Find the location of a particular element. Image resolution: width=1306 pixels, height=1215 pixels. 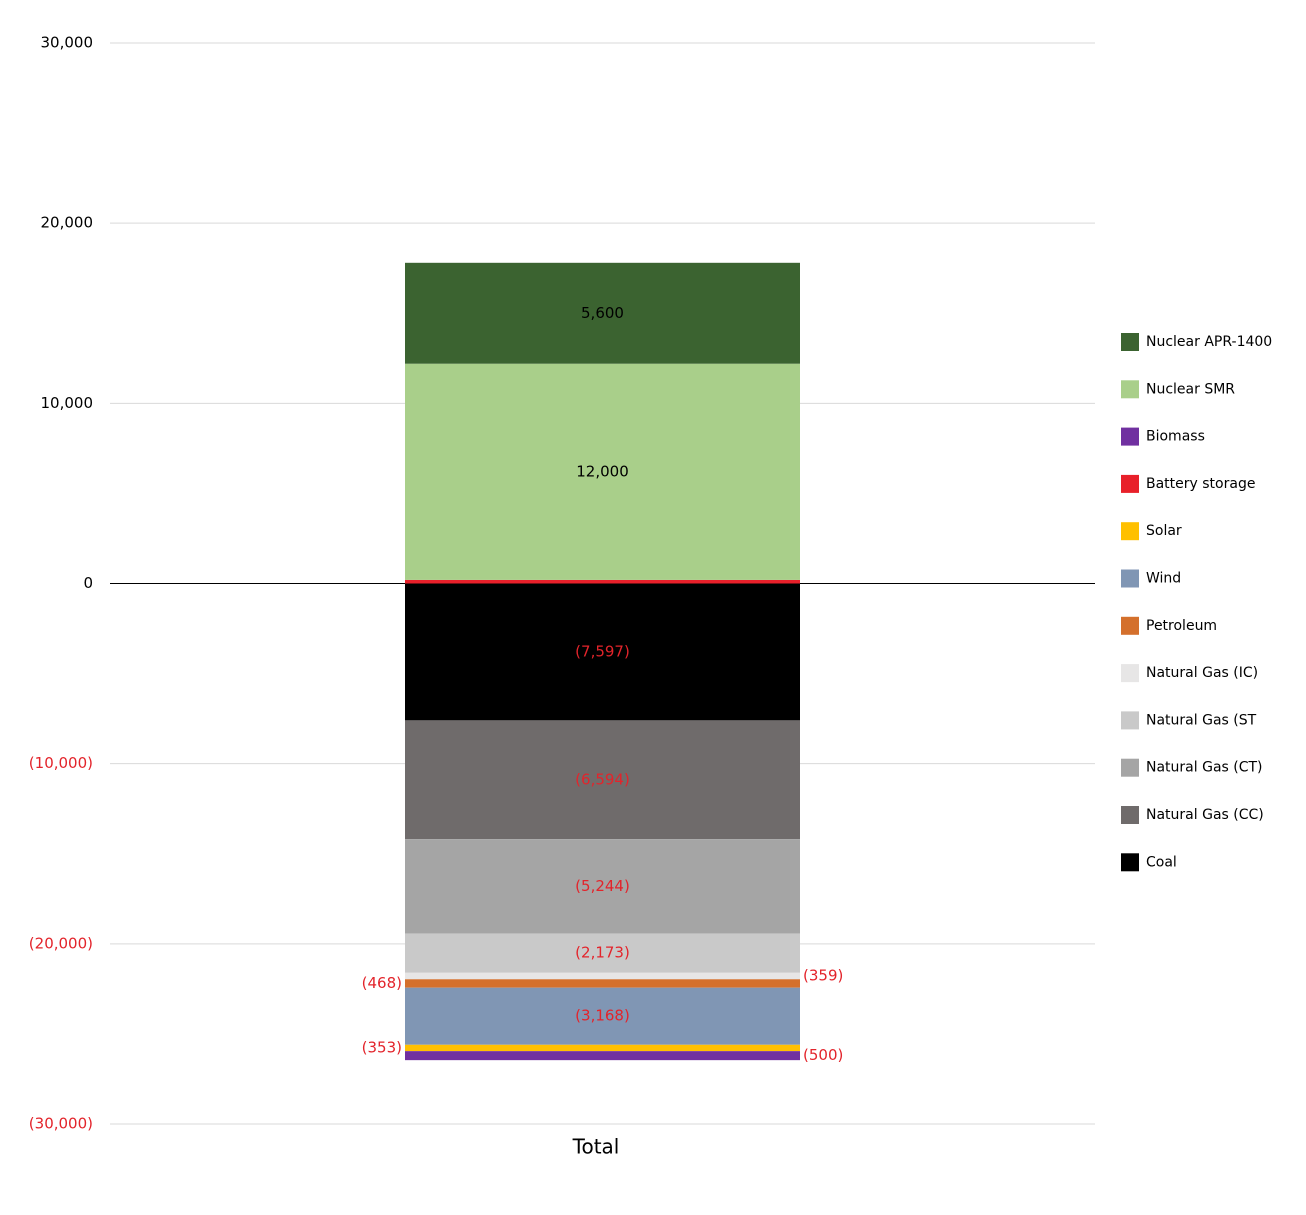

data-label: (3,168) is located at coordinates (602, 1016).